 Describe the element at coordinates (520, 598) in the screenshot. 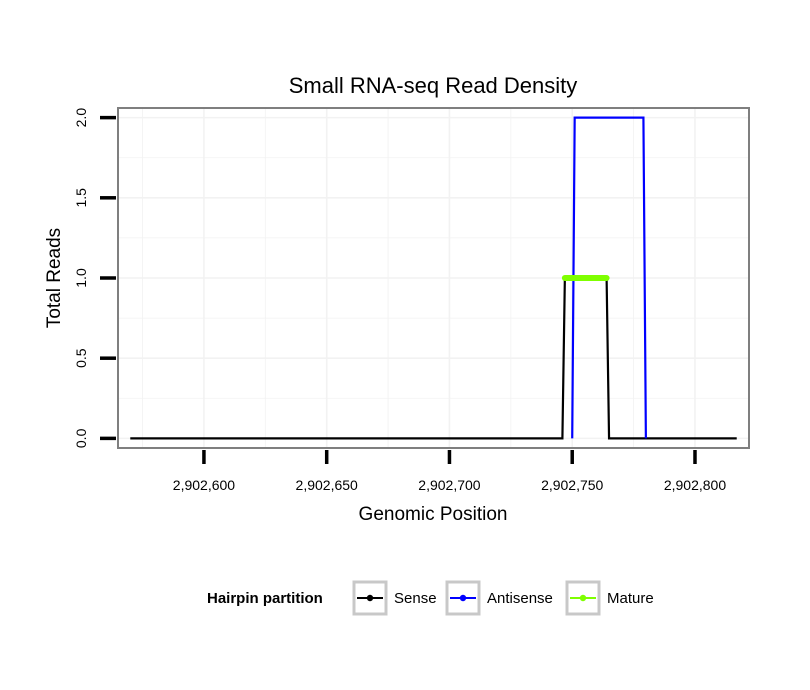

I see `legend-label-antisense: Antisense` at that location.